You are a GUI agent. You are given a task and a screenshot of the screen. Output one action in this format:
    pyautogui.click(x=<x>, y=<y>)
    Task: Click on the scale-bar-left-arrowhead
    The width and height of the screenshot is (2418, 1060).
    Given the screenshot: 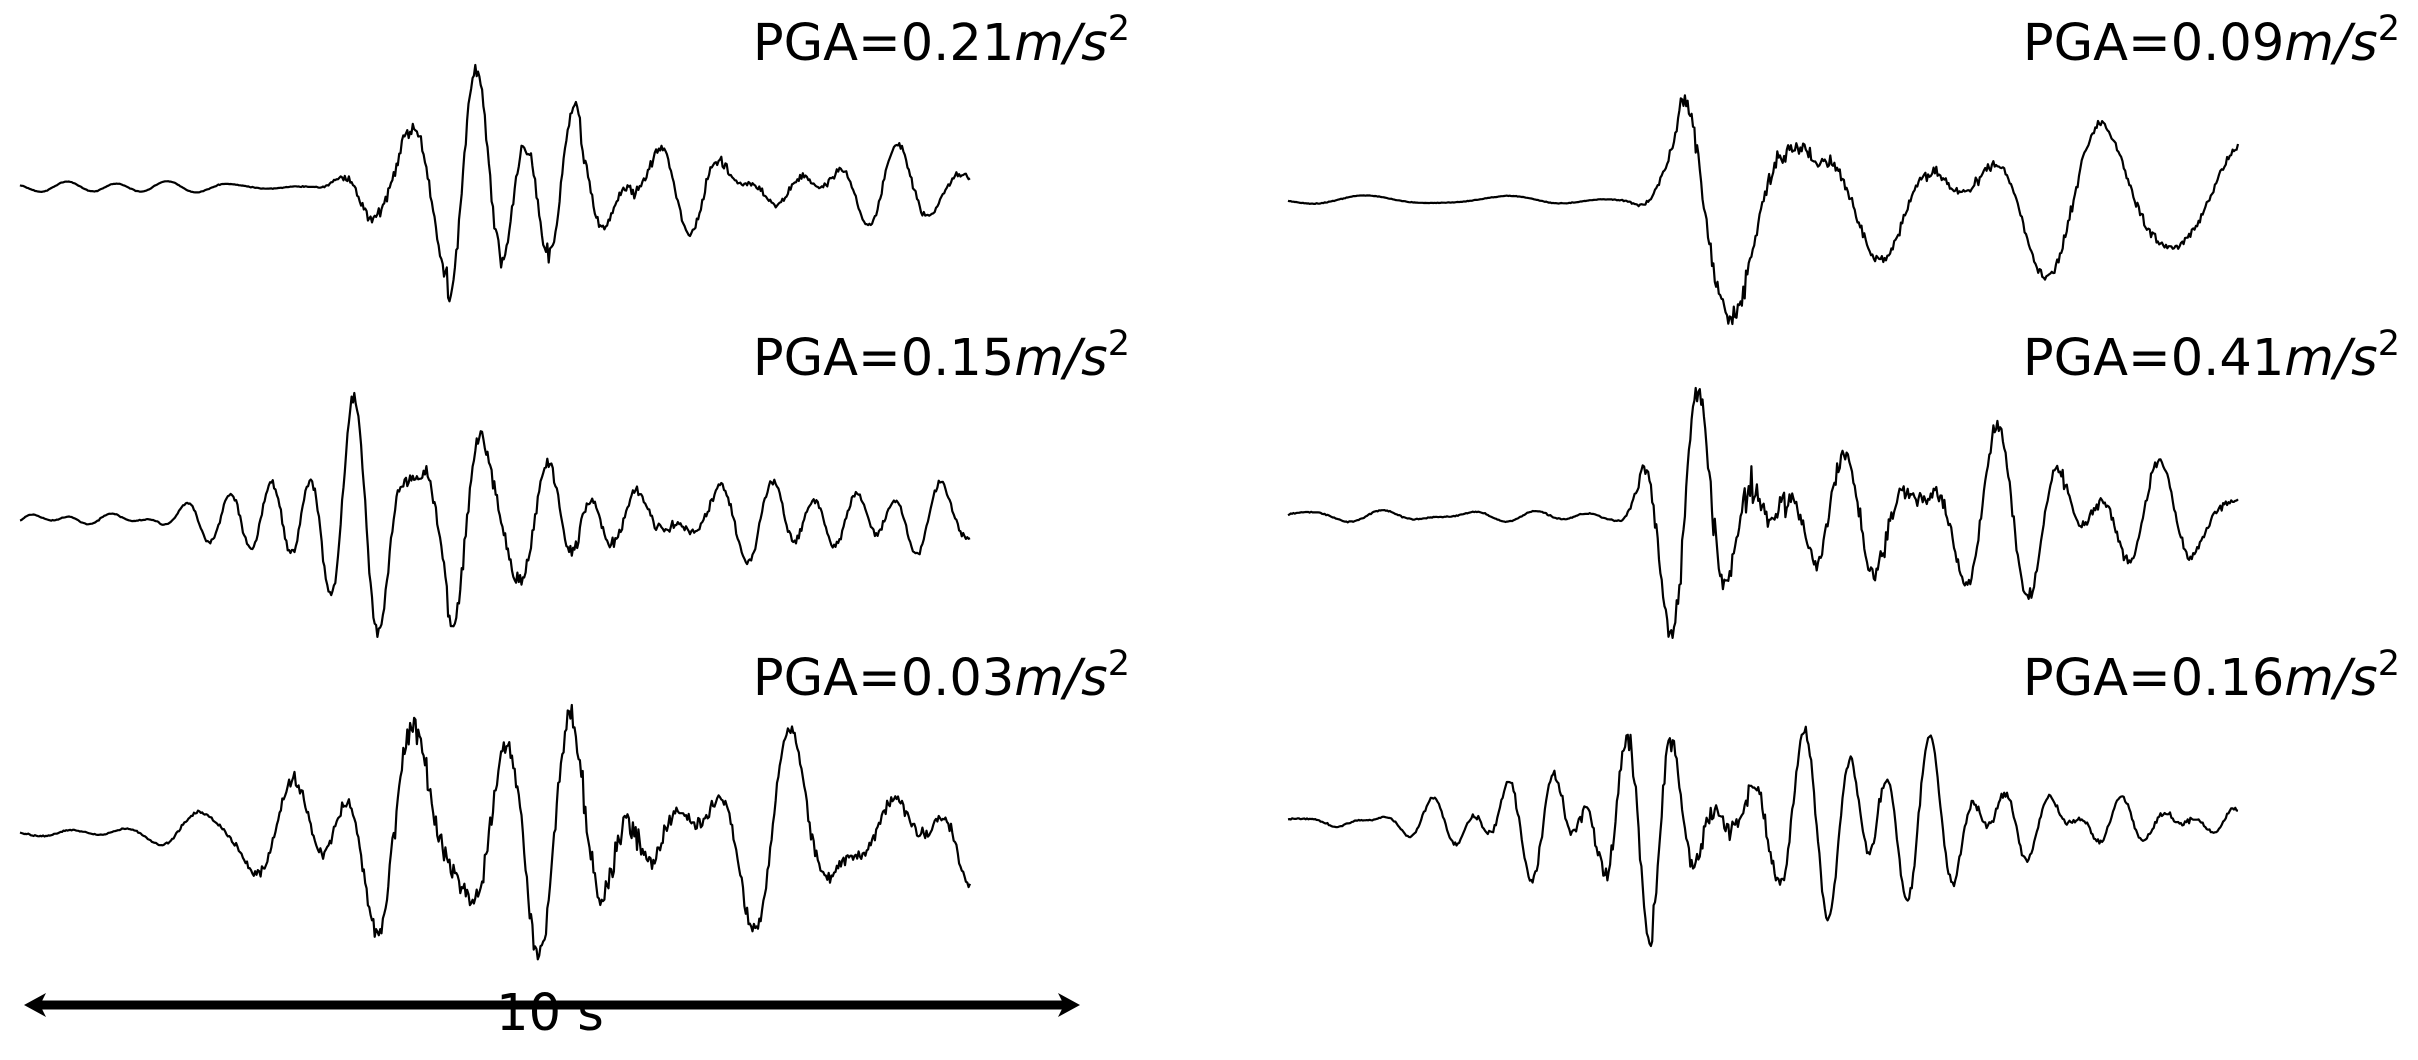 What is the action you would take?
    pyautogui.click(x=35, y=1005)
    